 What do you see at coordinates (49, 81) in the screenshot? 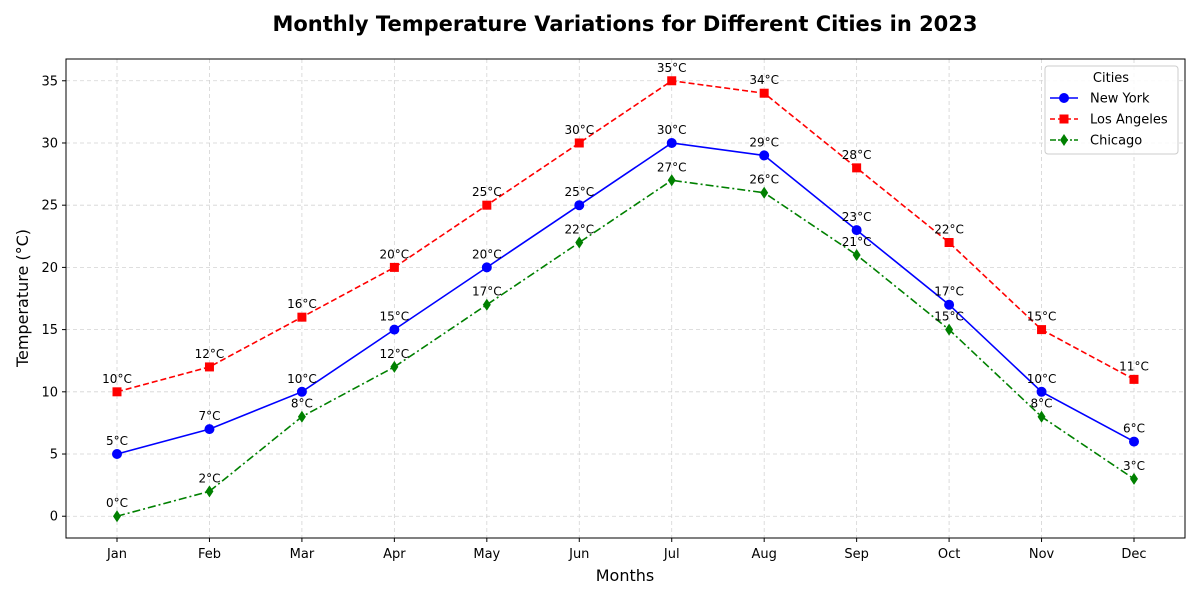
I see `y-tick-label: 35` at bounding box center [49, 81].